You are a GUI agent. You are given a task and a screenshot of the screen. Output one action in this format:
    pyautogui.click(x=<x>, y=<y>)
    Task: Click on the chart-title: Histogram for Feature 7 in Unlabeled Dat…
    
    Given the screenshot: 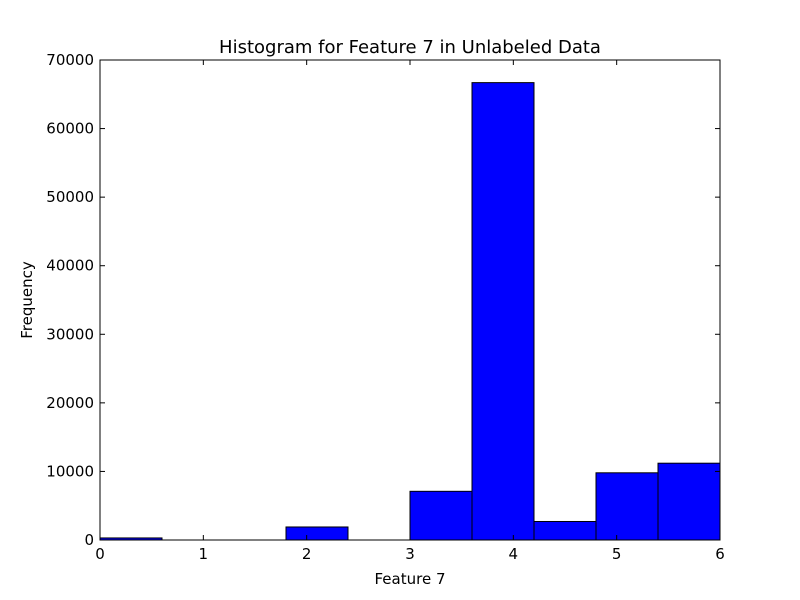 What is the action you would take?
    pyautogui.click(x=410, y=47)
    